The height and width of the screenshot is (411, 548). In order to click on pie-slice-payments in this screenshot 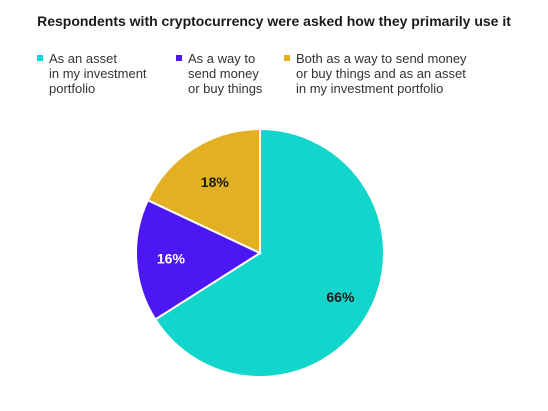, I will do `click(199, 259)`.